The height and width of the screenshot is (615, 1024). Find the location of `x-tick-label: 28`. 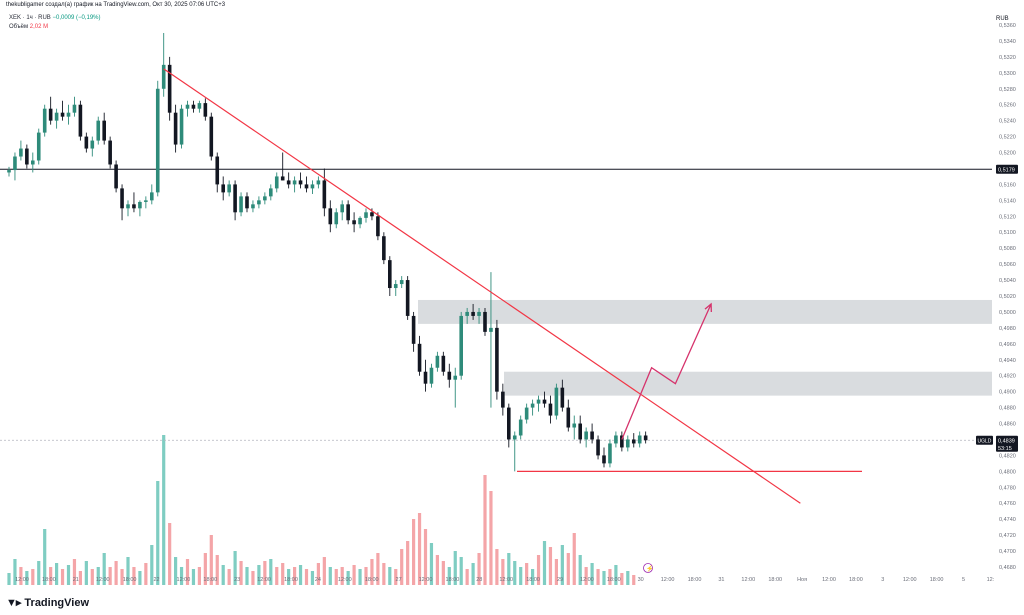

x-tick-label: 28 is located at coordinates (479, 580).